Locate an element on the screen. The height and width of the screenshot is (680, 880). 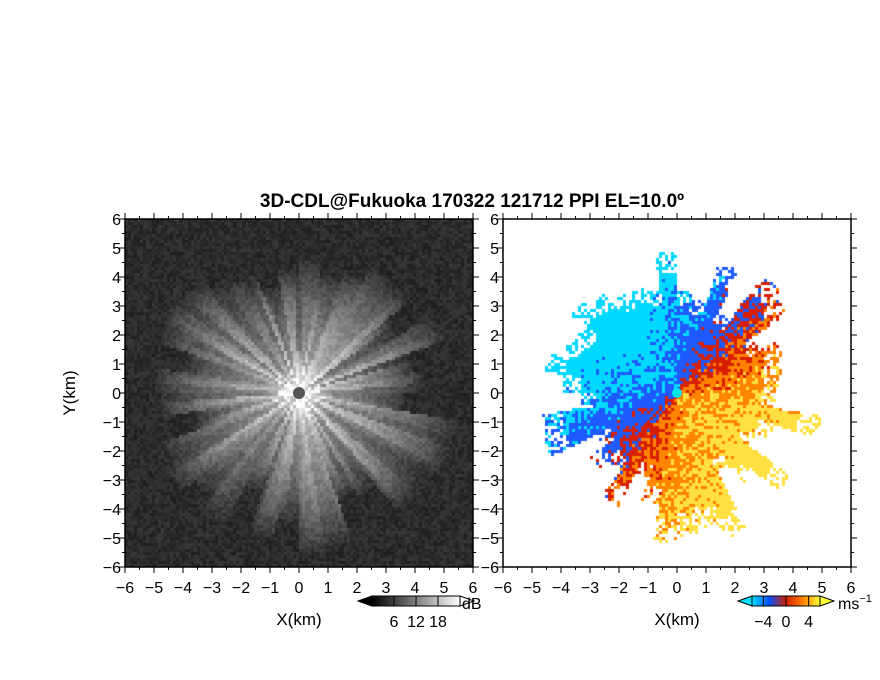
right-y-tick-label: −2 is located at coordinates (490, 452).